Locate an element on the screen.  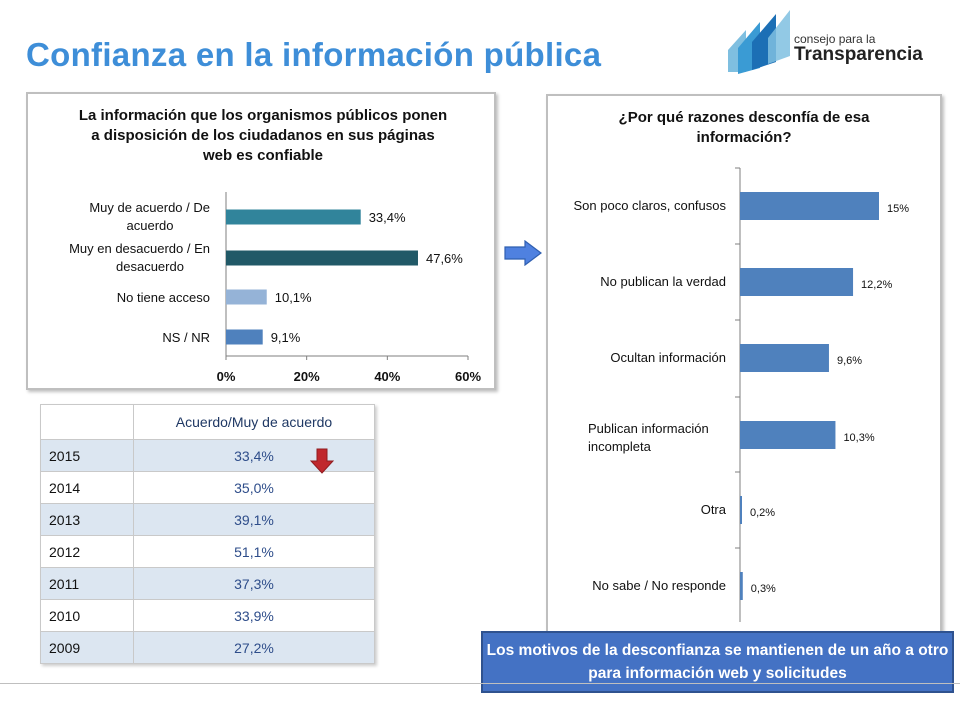
left-bar-value-label: 9,1% is located at coordinates (286, 337).